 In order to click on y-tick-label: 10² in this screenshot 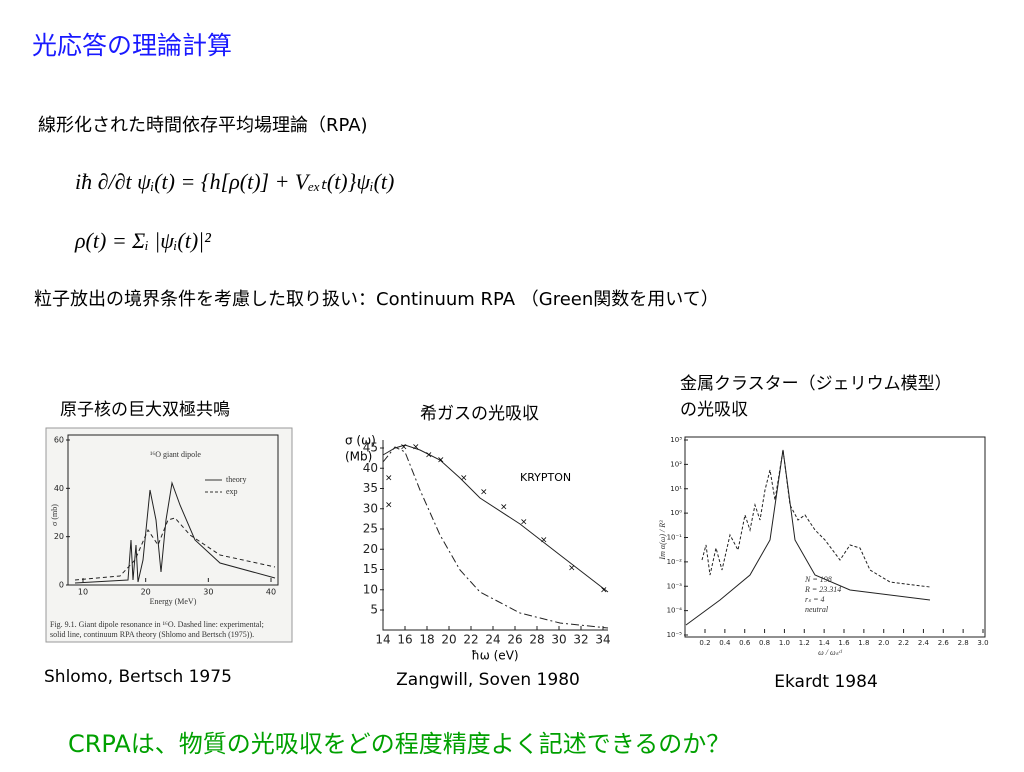, I will do `click(676, 464)`.